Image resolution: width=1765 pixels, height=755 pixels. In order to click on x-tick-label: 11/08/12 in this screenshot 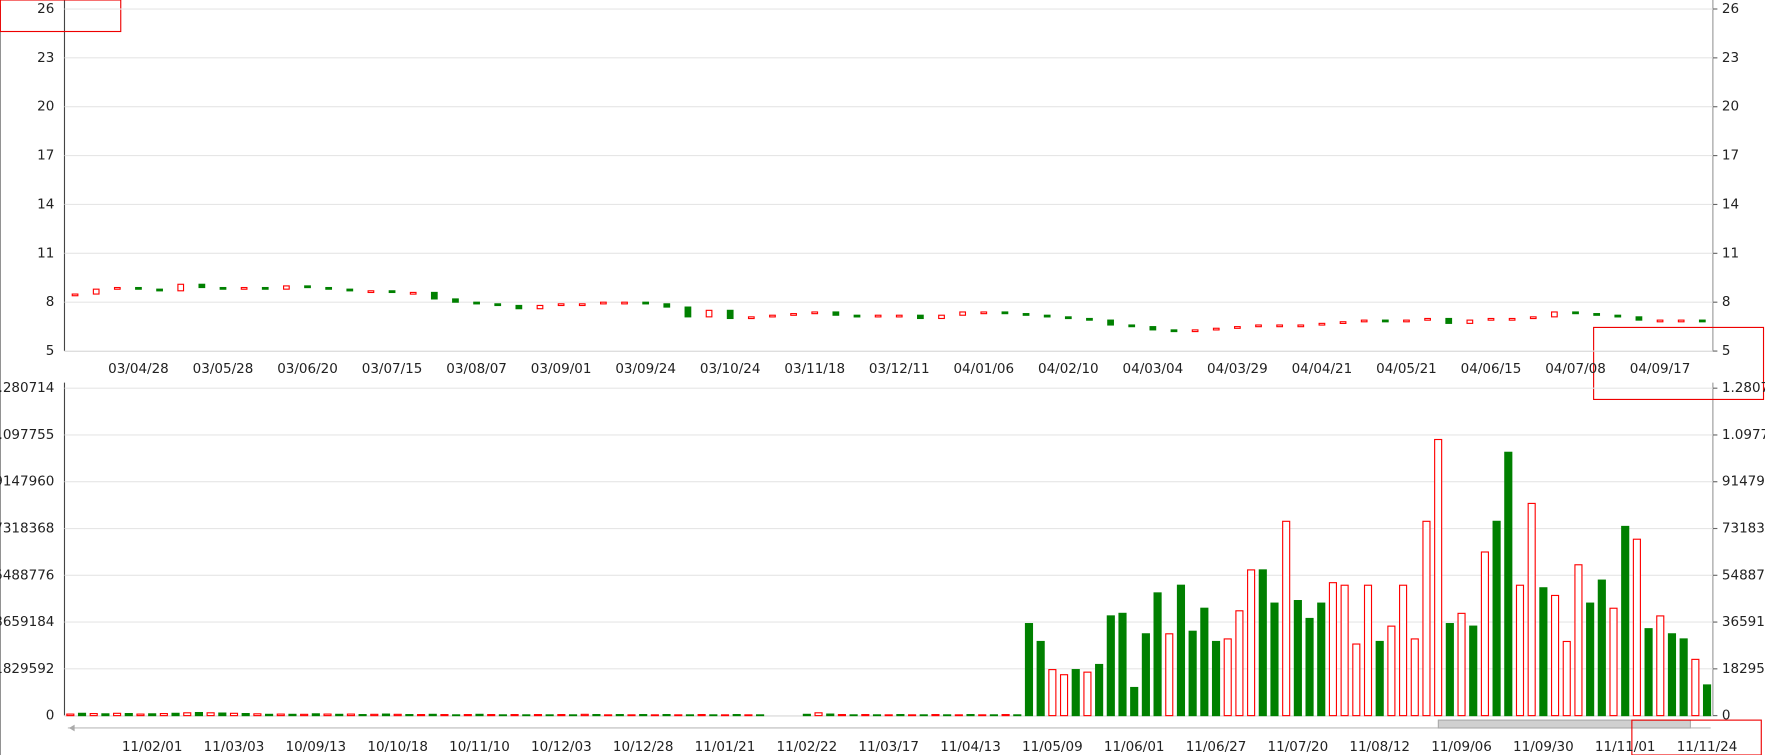, I will do `click(1379, 747)`.